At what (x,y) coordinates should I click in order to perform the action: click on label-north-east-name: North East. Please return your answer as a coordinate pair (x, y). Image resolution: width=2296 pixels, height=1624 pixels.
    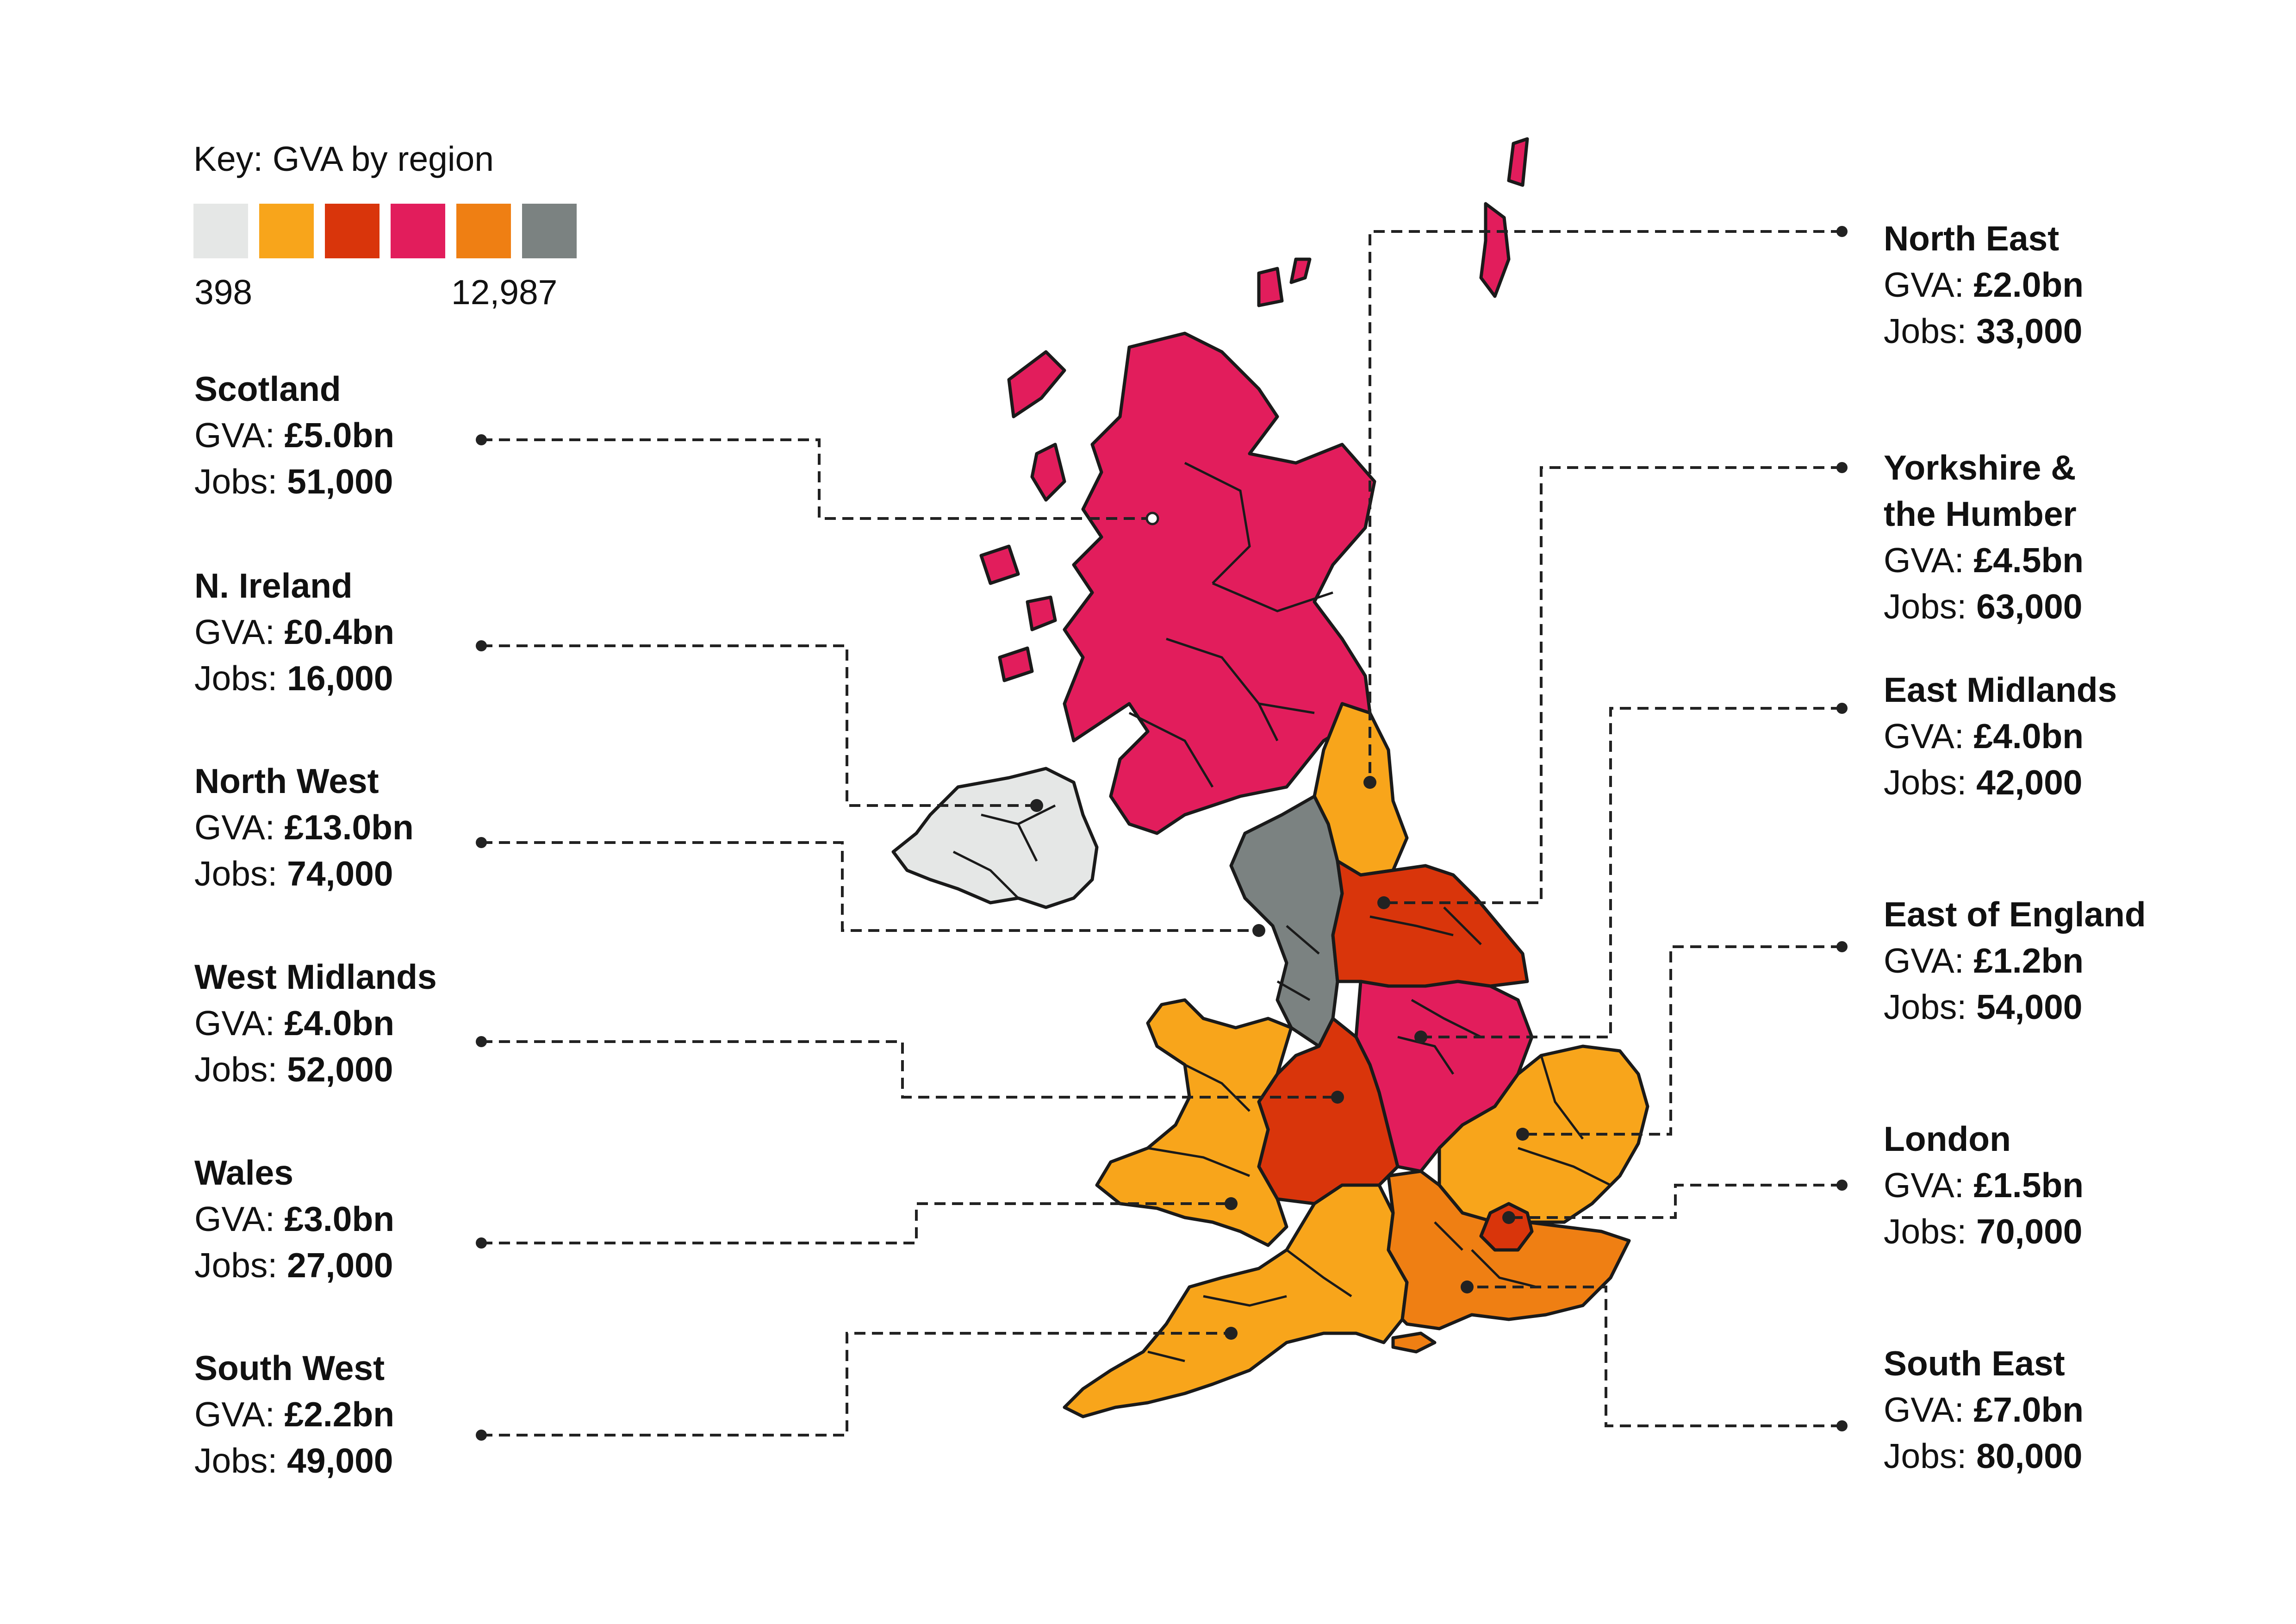
    Looking at the image, I should click on (1972, 238).